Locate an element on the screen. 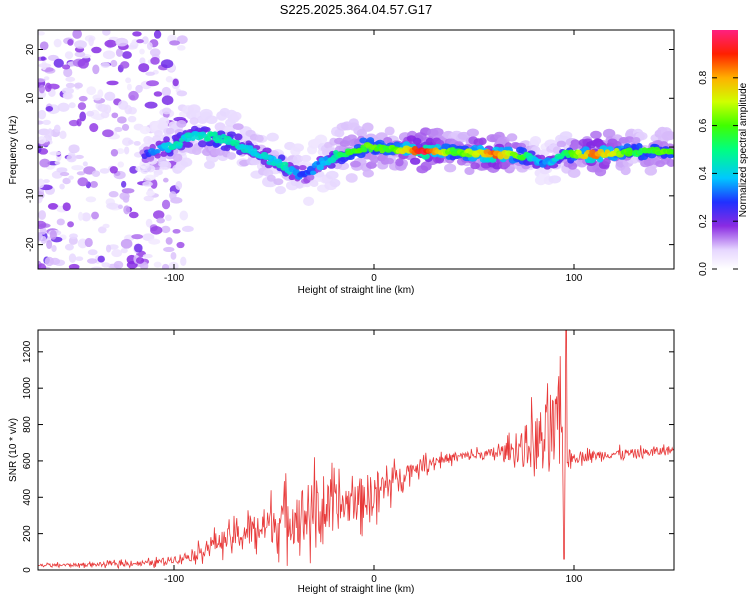  colorbar-gradient is located at coordinates (725, 149).